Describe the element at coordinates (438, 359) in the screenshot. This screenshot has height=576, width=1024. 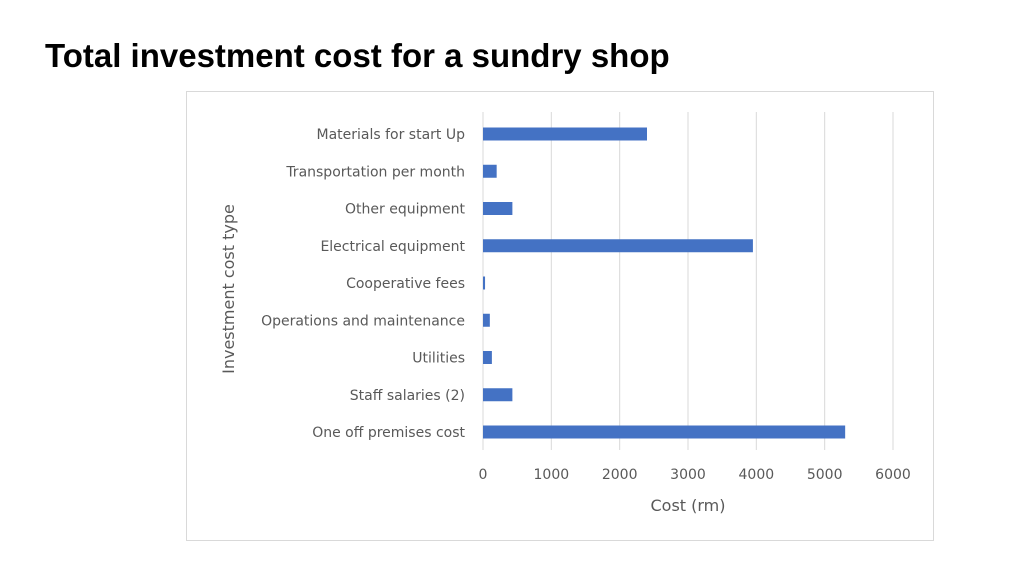
I see `category-label: Utilities` at that location.